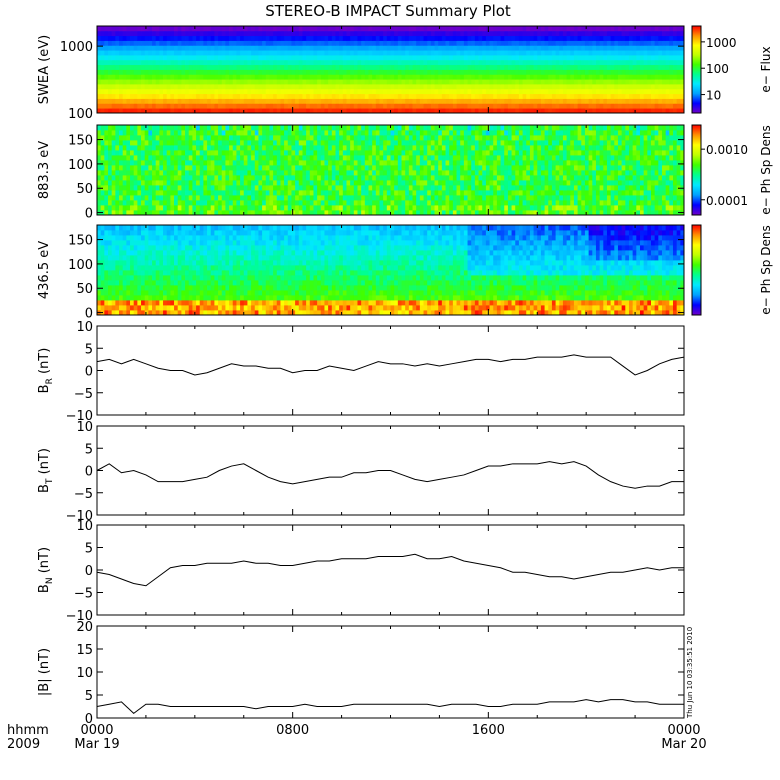  I want to click on br-y-axis-label: BR (nT), so click(46, 371).